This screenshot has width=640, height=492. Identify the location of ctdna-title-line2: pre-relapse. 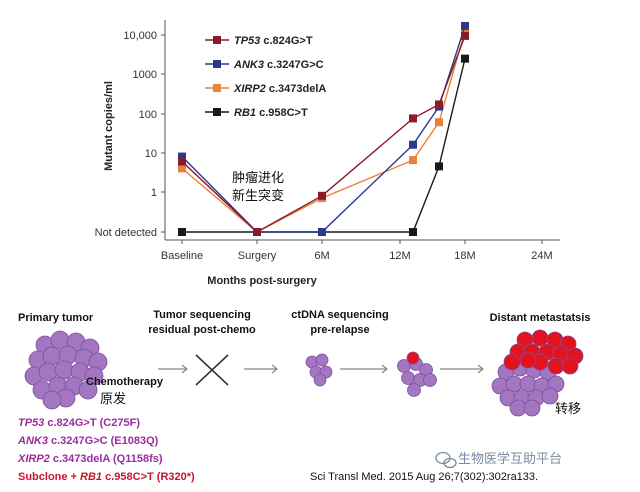
(339, 330).